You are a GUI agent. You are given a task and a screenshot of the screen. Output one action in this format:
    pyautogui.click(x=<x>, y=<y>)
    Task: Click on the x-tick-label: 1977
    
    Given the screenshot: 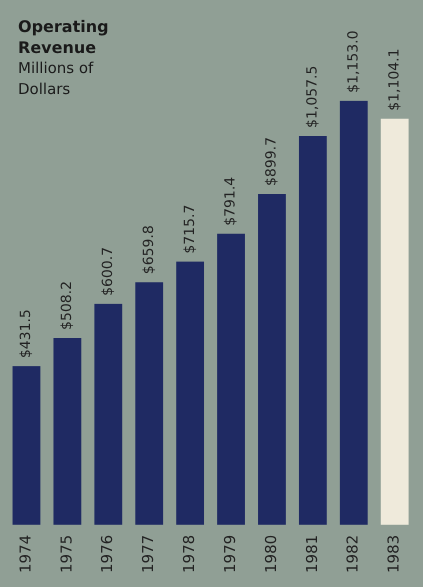 What is the action you would take?
    pyautogui.click(x=148, y=554)
    